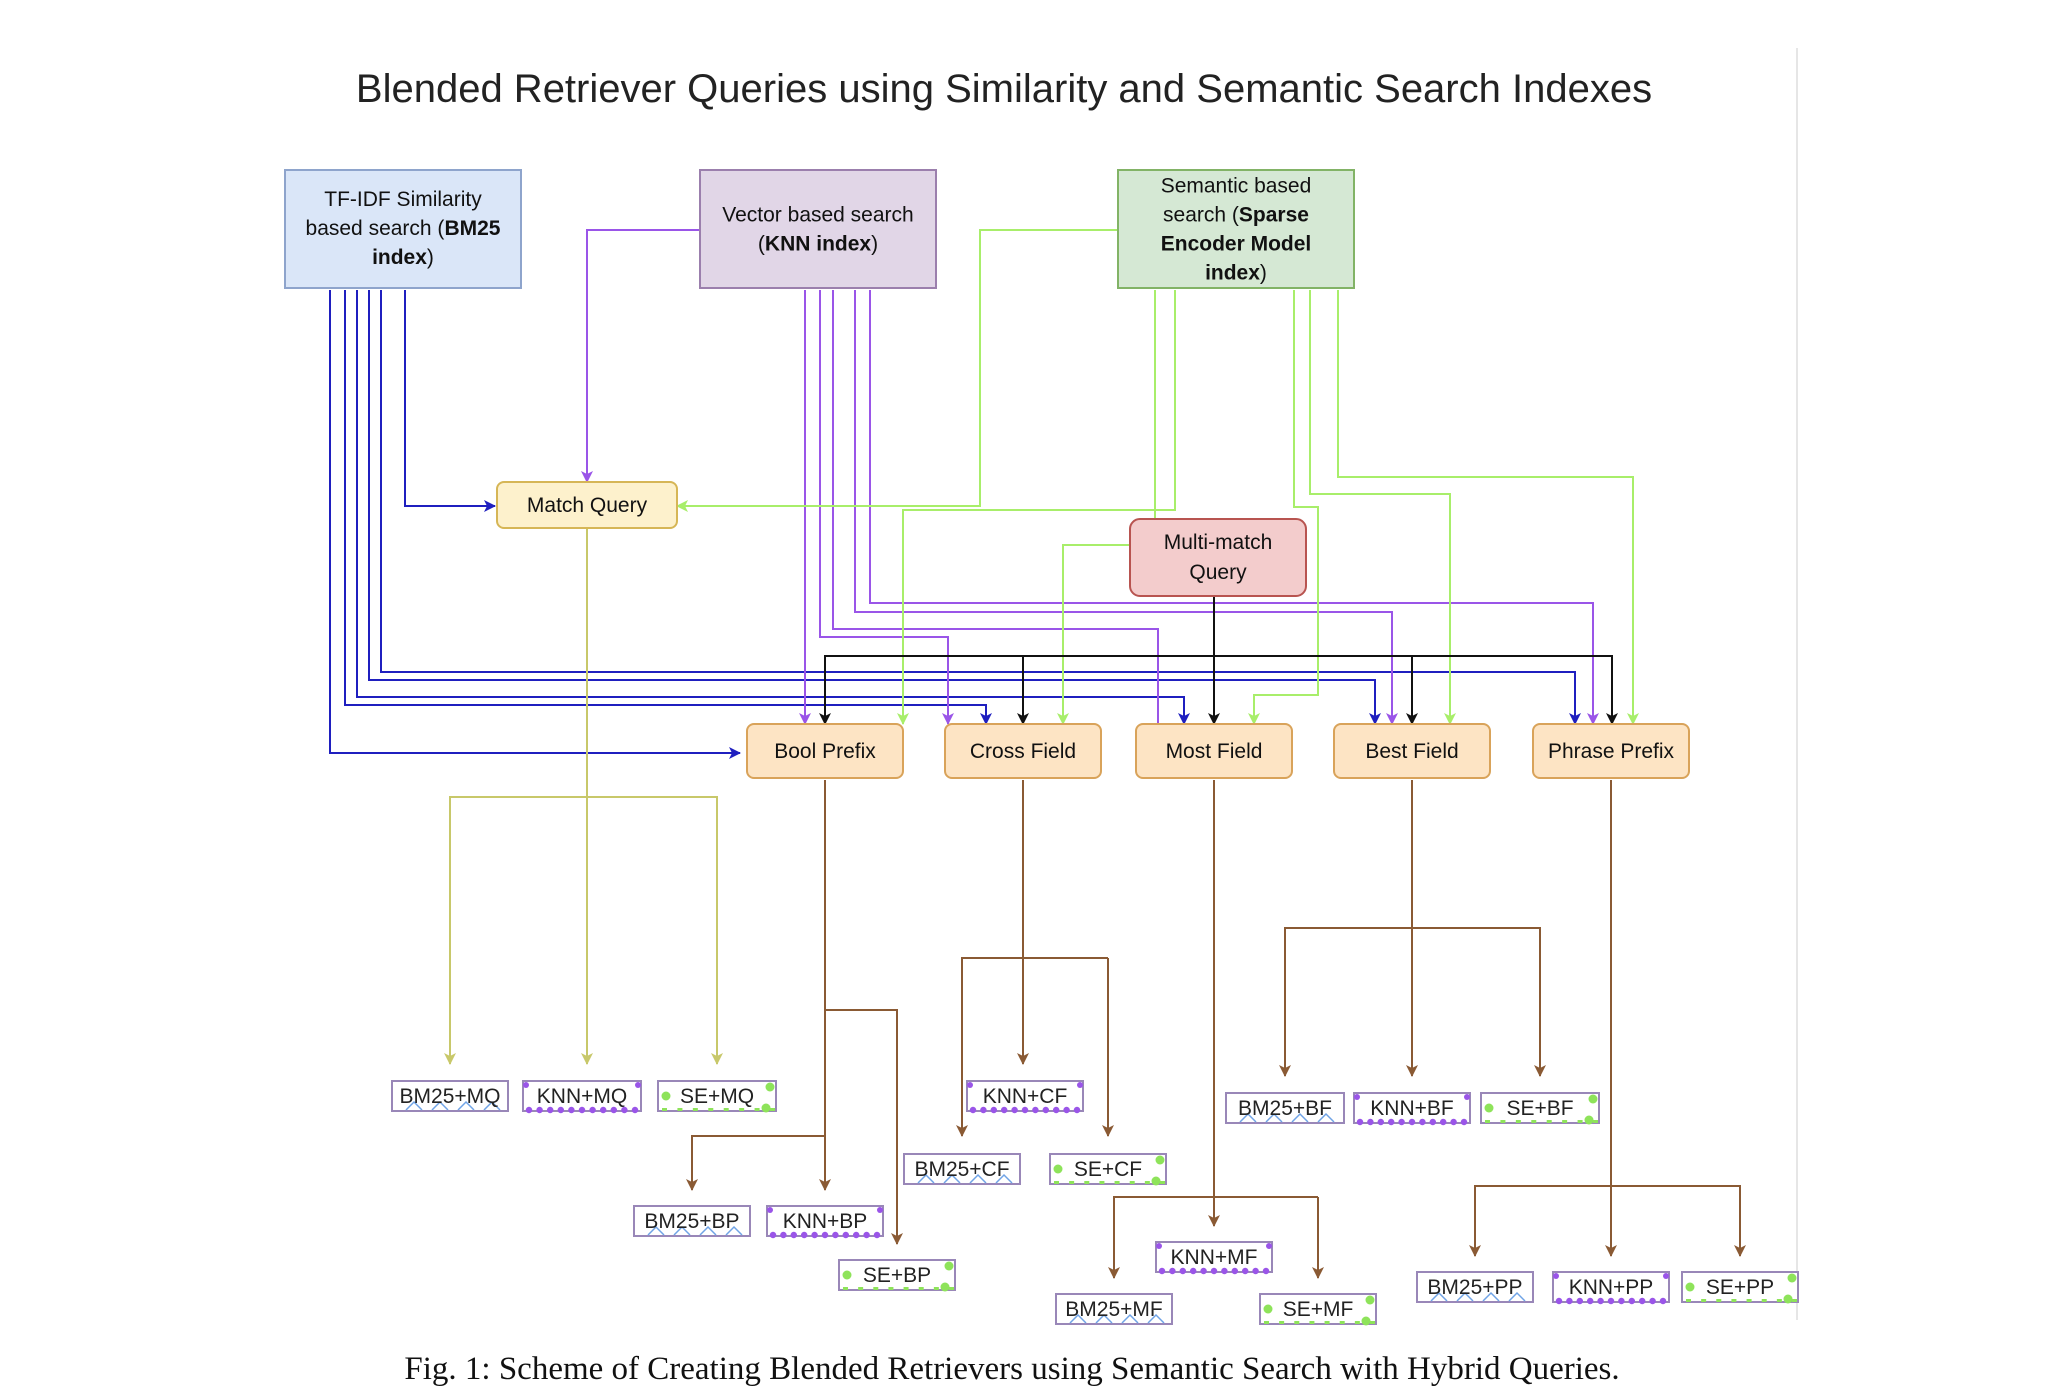 The height and width of the screenshot is (1396, 2046). I want to click on multimatch-query-box, so click(1218, 557).